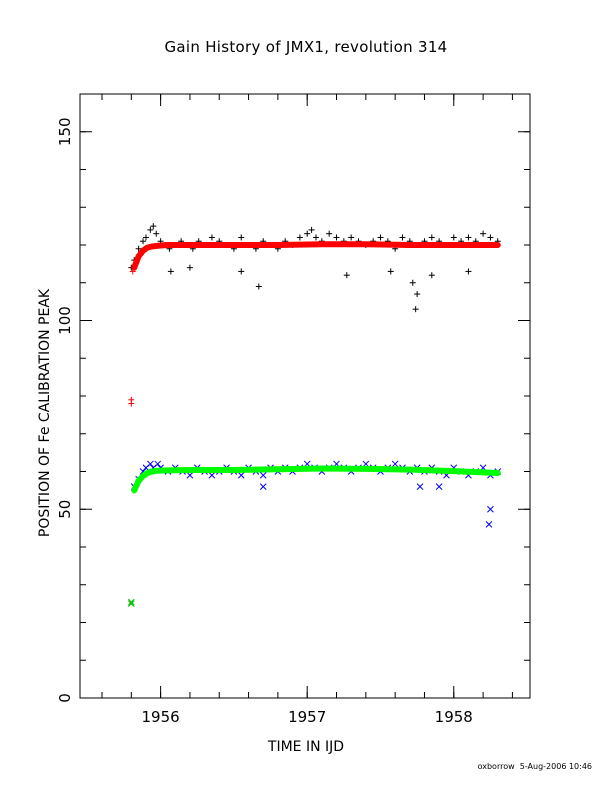 The height and width of the screenshot is (792, 612). I want to click on y-axis-label: POSITION OF Fe CALIBRATION PEAK, so click(45, 412).